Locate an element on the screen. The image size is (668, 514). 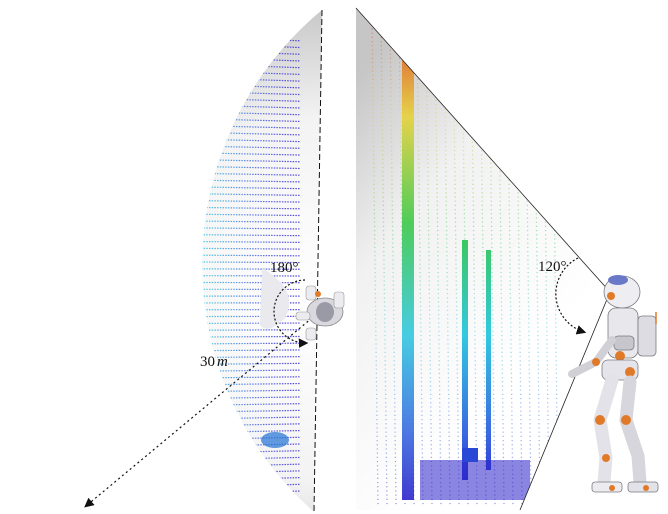
left-fov-label: 180° is located at coordinates (284, 268).